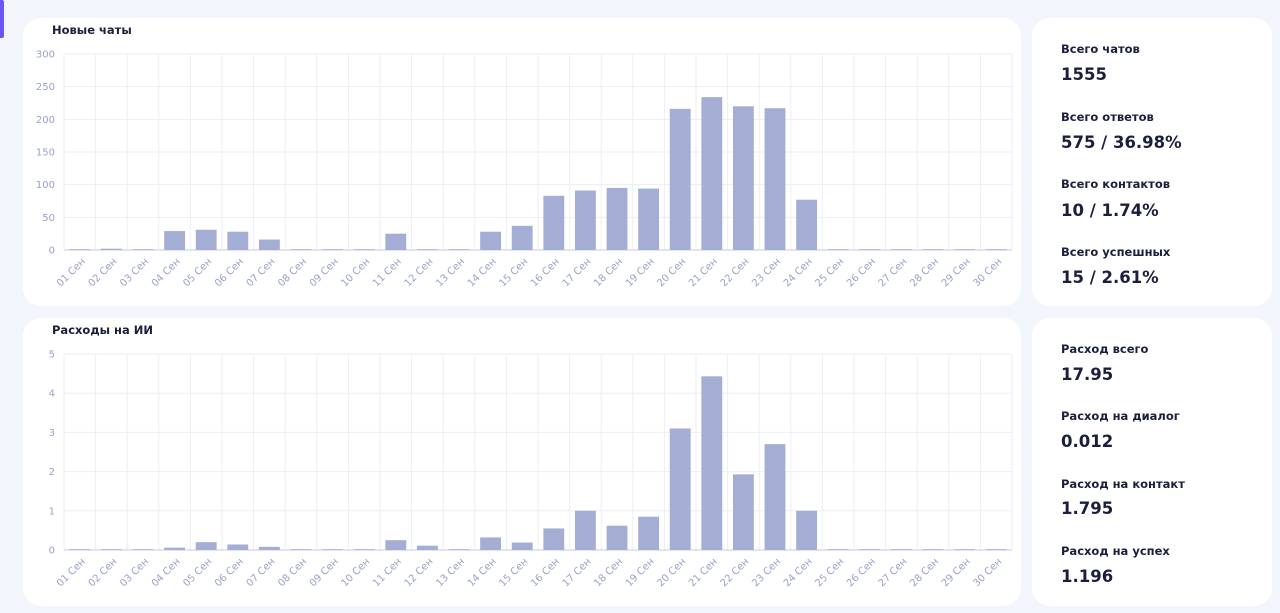 The height and width of the screenshot is (613, 1280). Describe the element at coordinates (45, 153) in the screenshot. I see `y-tick-label: 150` at that location.